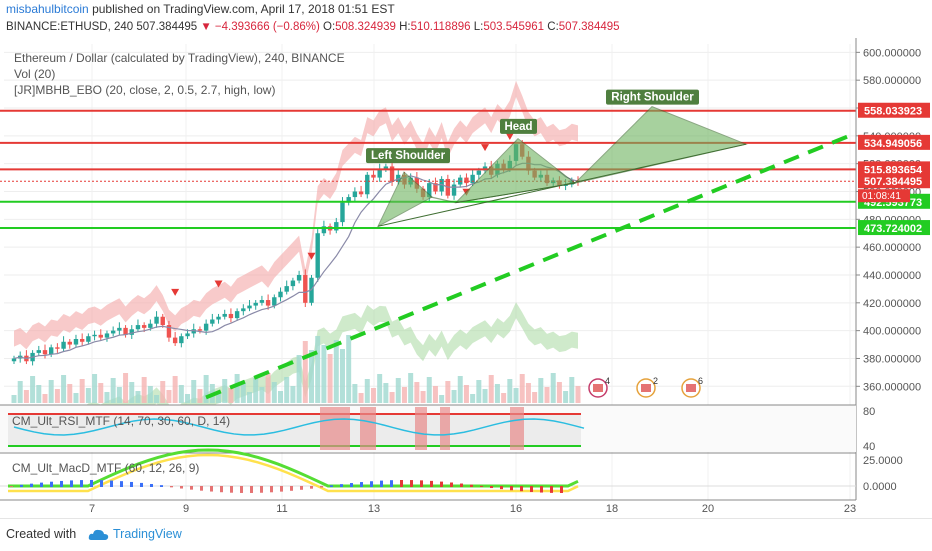  Describe the element at coordinates (47, 9) in the screenshot. I see `author-link: misbahulbitcoin` at that location.